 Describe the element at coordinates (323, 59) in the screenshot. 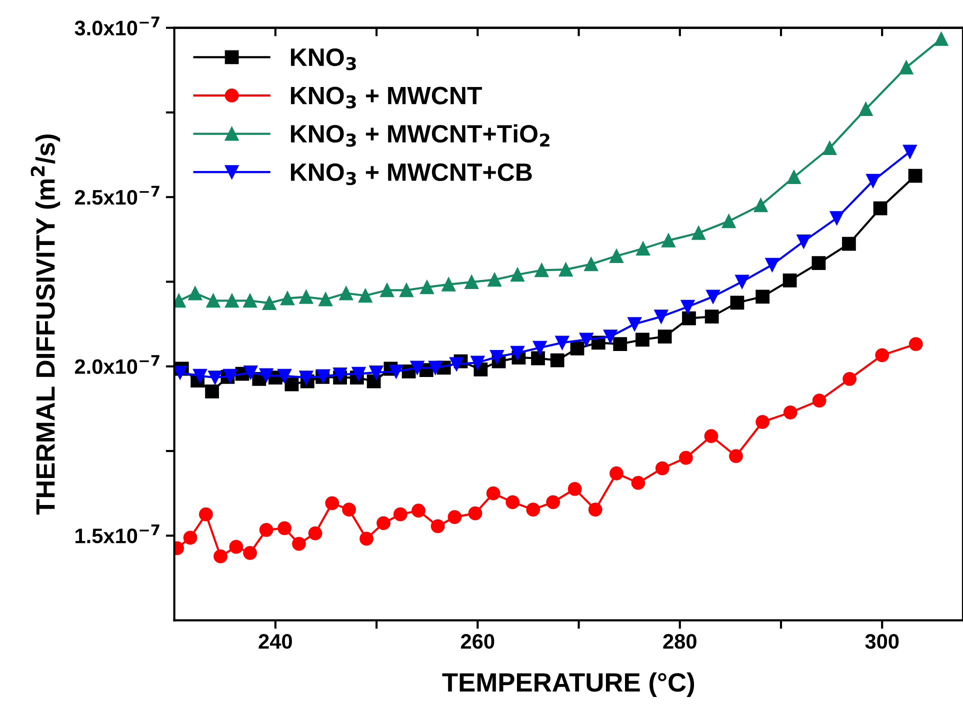

I see `legend-label: KNO$_{3}$` at that location.